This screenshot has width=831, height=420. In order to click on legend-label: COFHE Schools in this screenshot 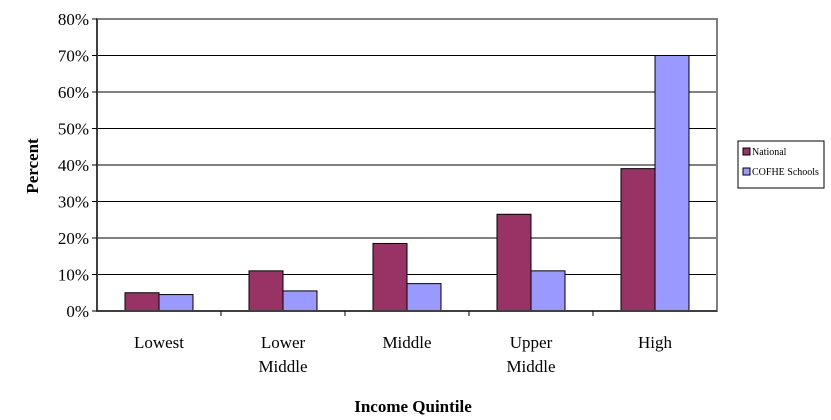, I will do `click(785, 172)`.